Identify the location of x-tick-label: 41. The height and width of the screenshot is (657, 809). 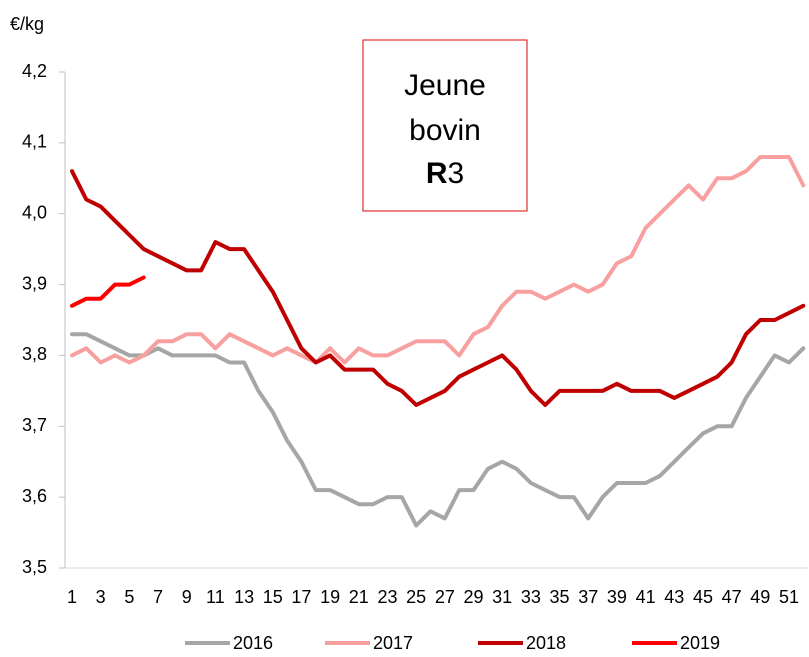
(646, 597).